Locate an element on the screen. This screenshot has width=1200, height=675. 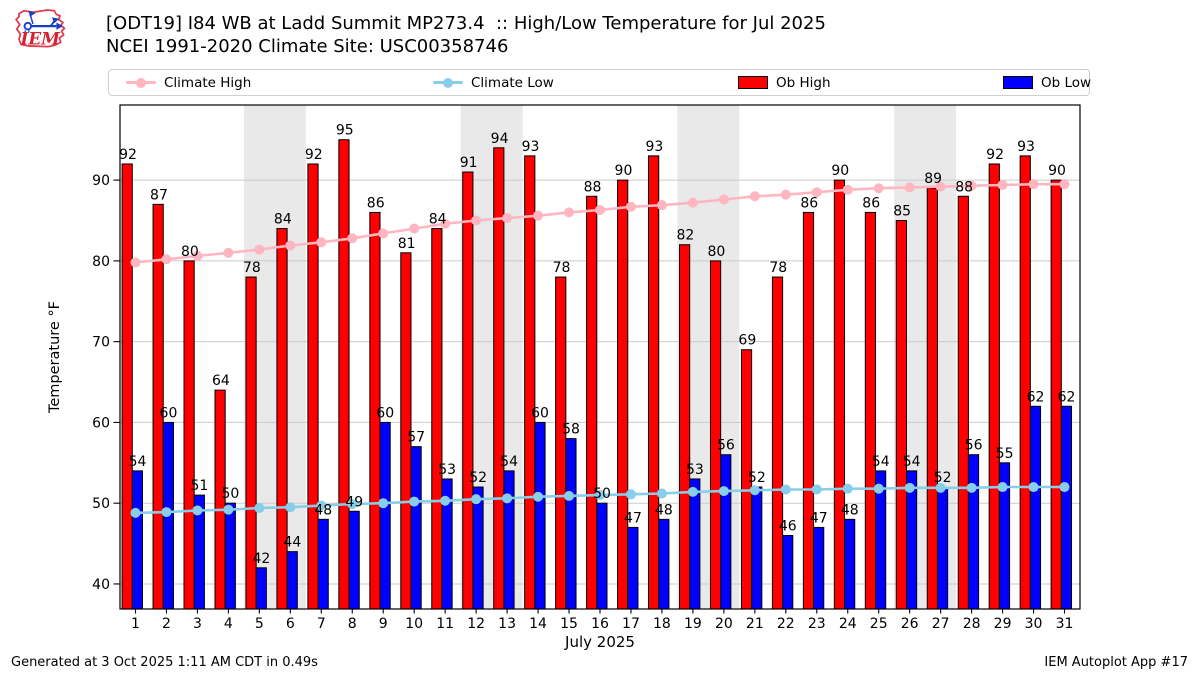
iowa-outline is located at coordinates (40, 28).